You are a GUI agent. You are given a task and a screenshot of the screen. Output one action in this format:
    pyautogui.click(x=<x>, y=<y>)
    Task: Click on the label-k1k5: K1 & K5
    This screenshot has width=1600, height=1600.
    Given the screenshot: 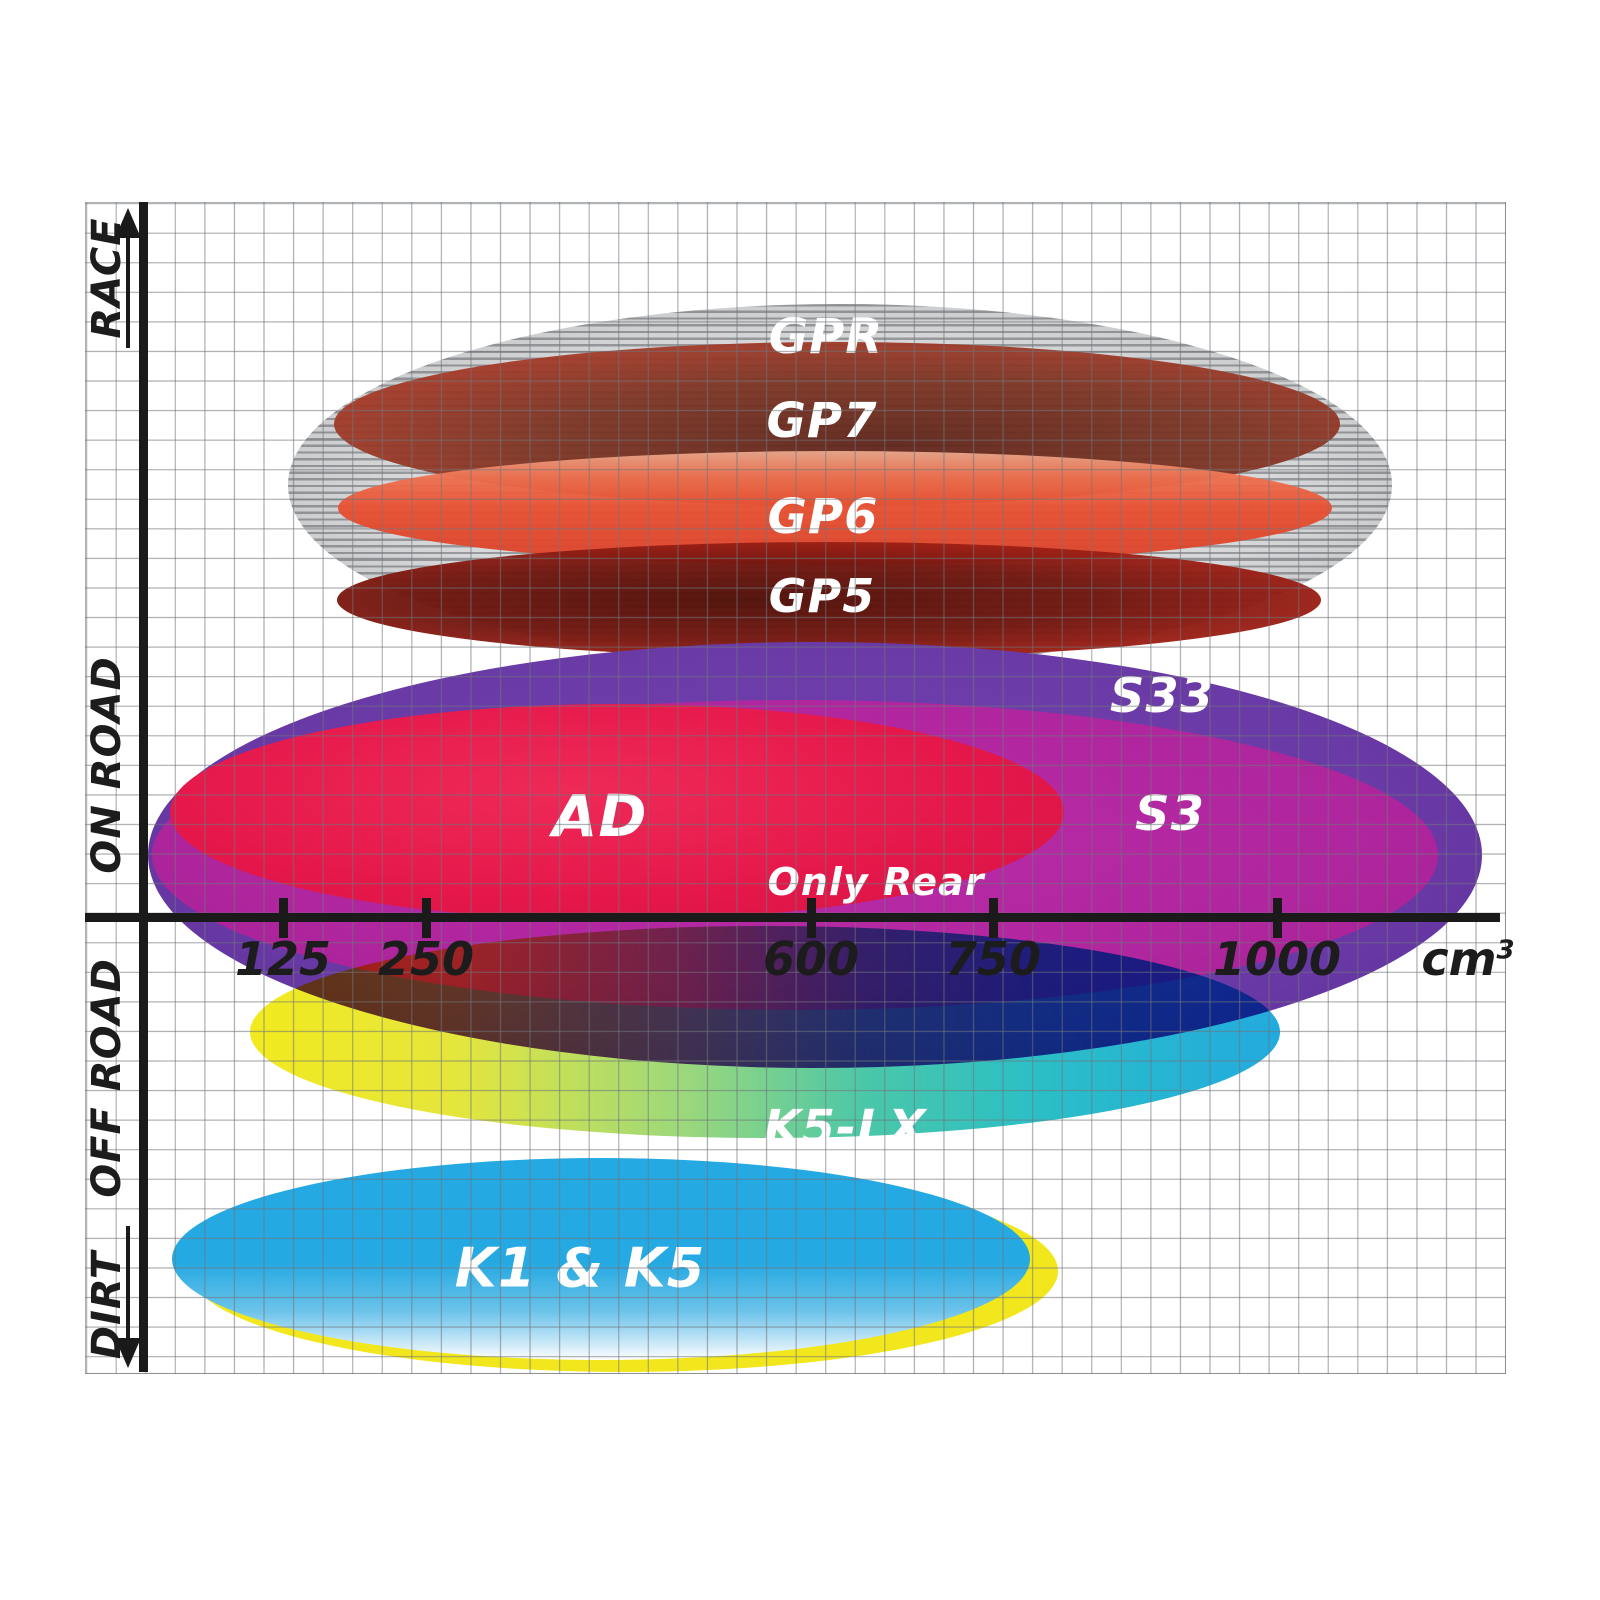 What is the action you would take?
    pyautogui.click(x=580, y=1268)
    